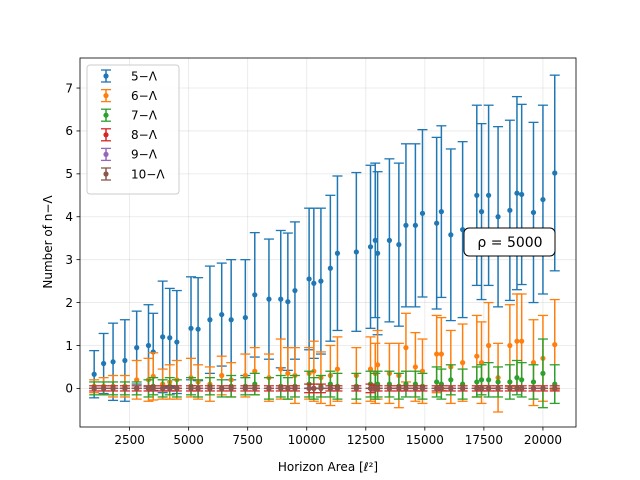  Describe the element at coordinates (543, 440) in the screenshot. I see `x-tick-label: 20000` at that location.